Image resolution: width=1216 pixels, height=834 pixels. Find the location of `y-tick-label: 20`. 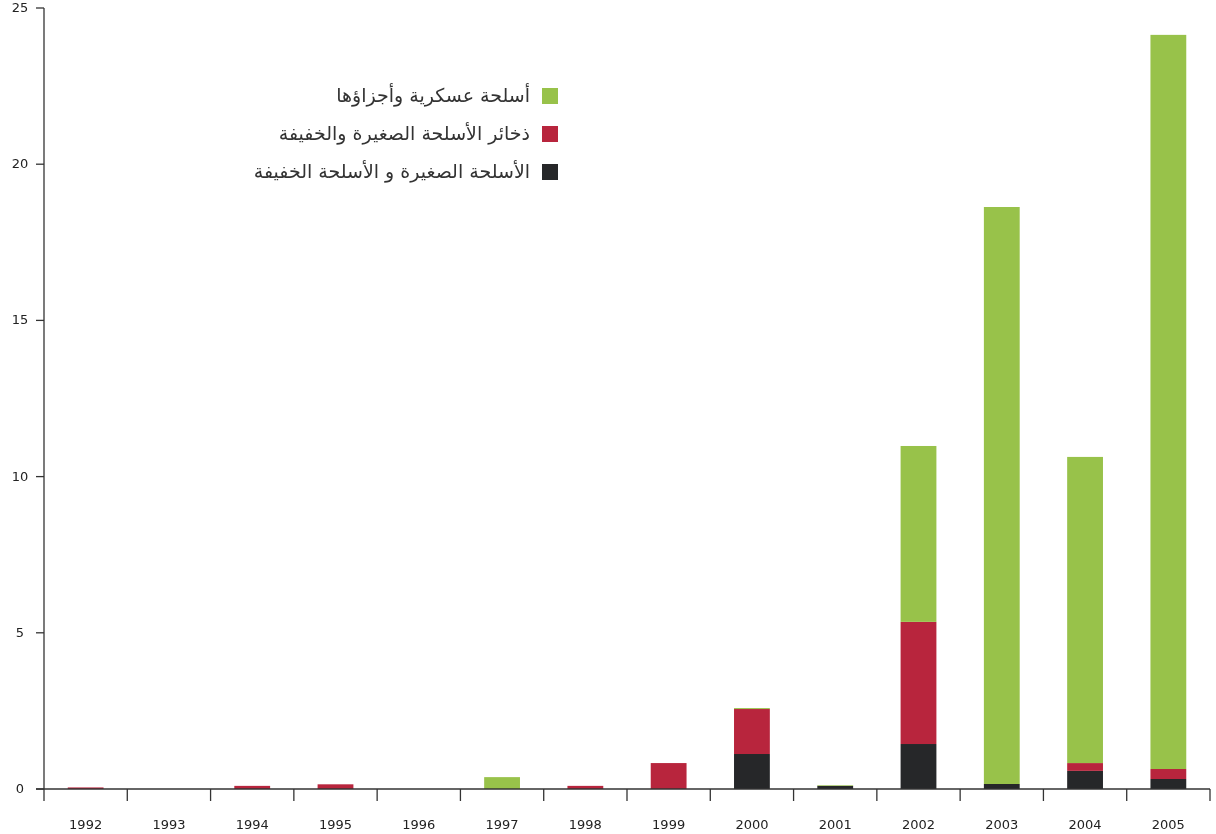

y-tick-label: 20 is located at coordinates (20, 164).